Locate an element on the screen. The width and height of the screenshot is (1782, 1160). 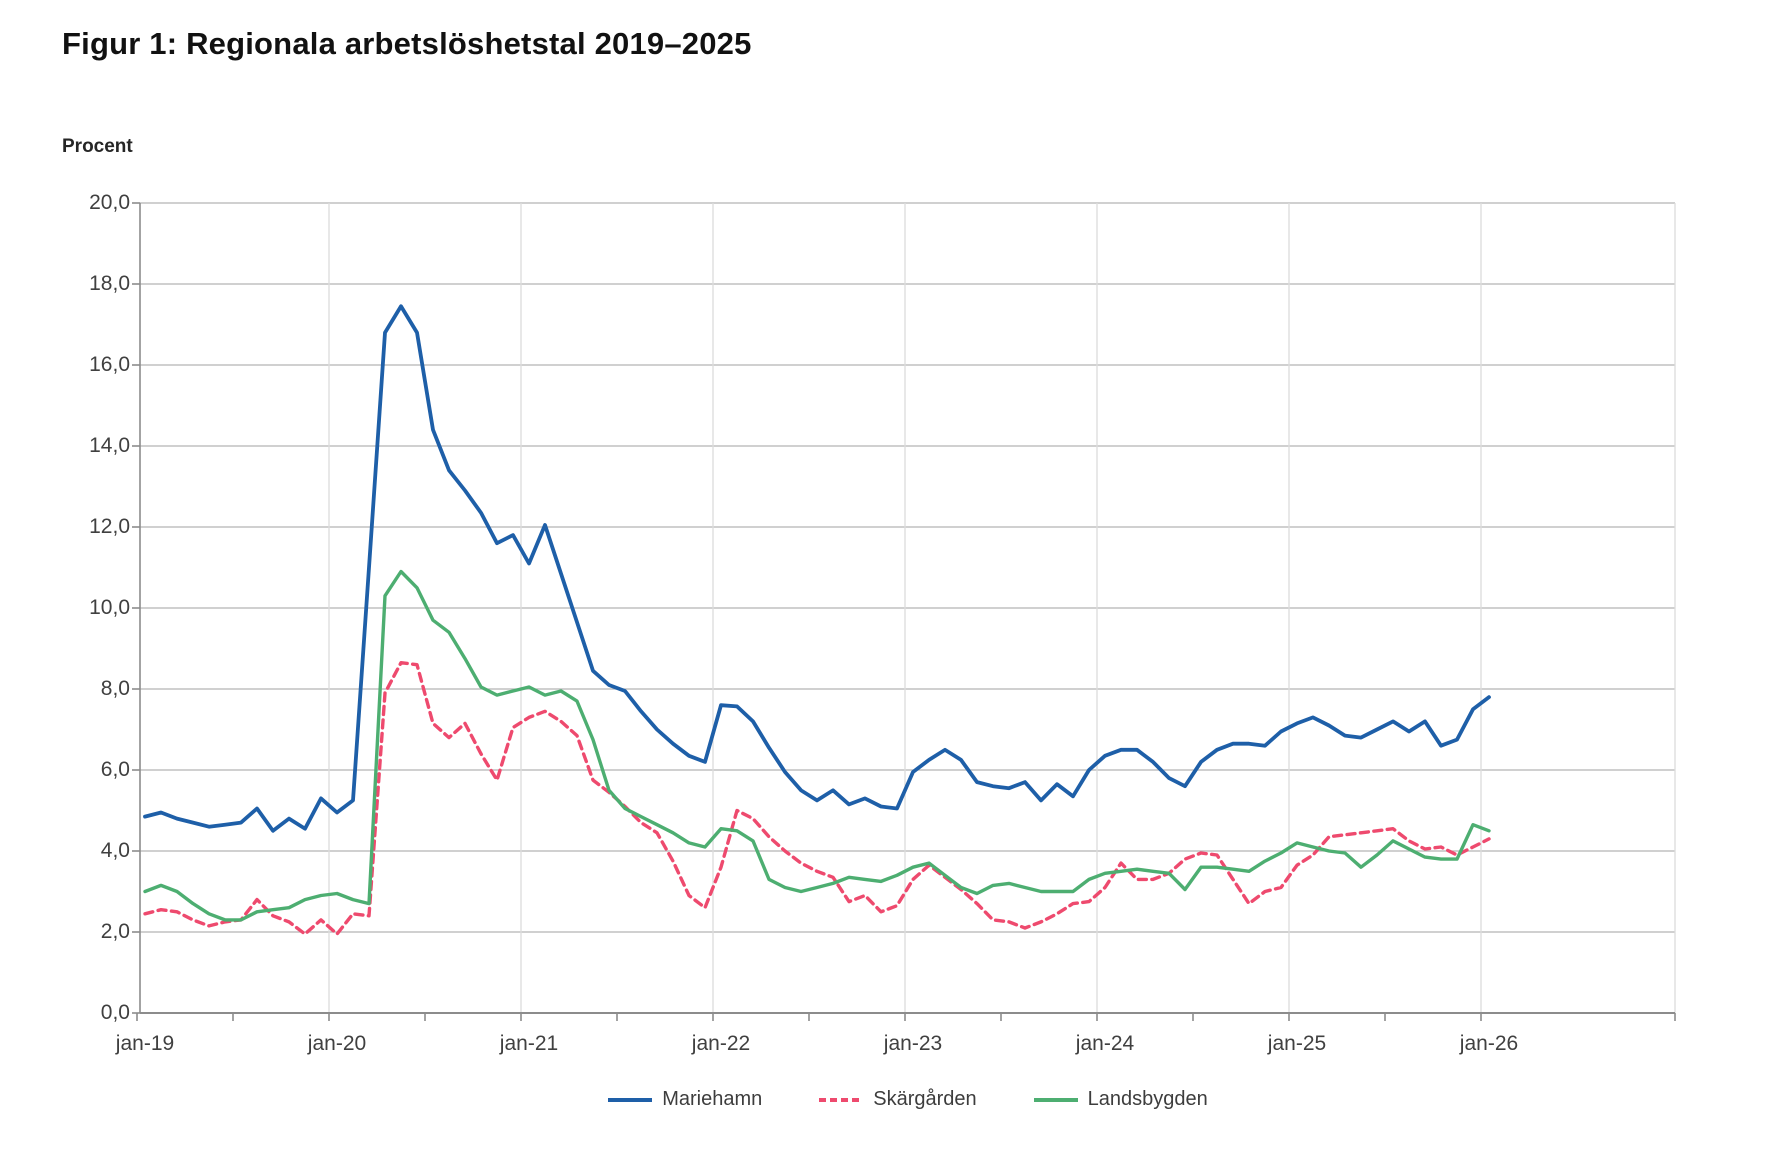
y-tick-label: 16,0 is located at coordinates (109, 364).